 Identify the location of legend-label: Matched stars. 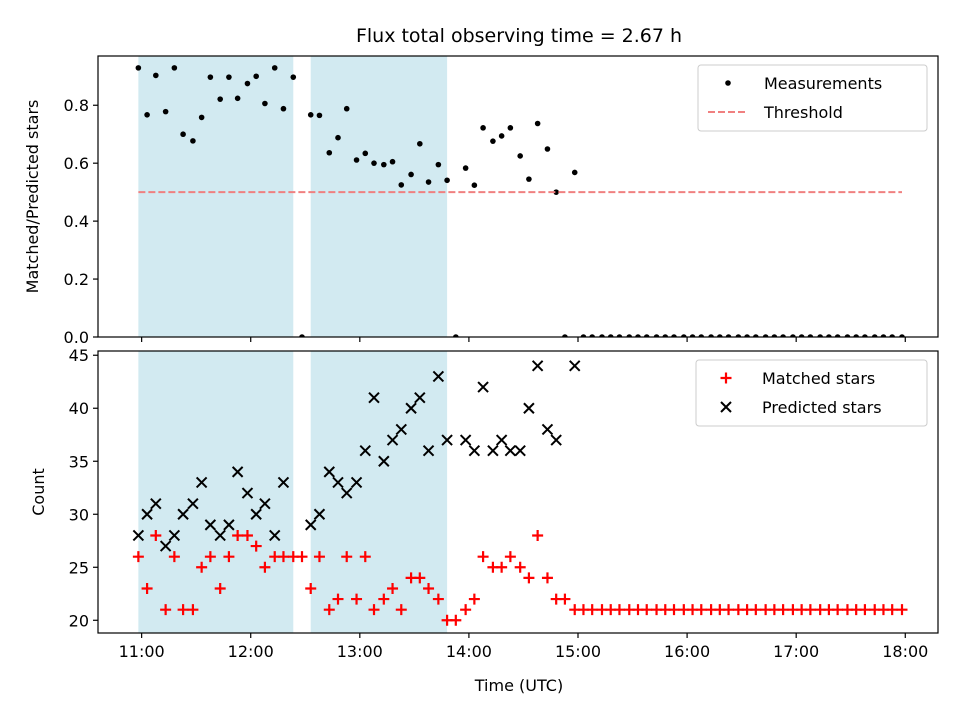
(818, 378).